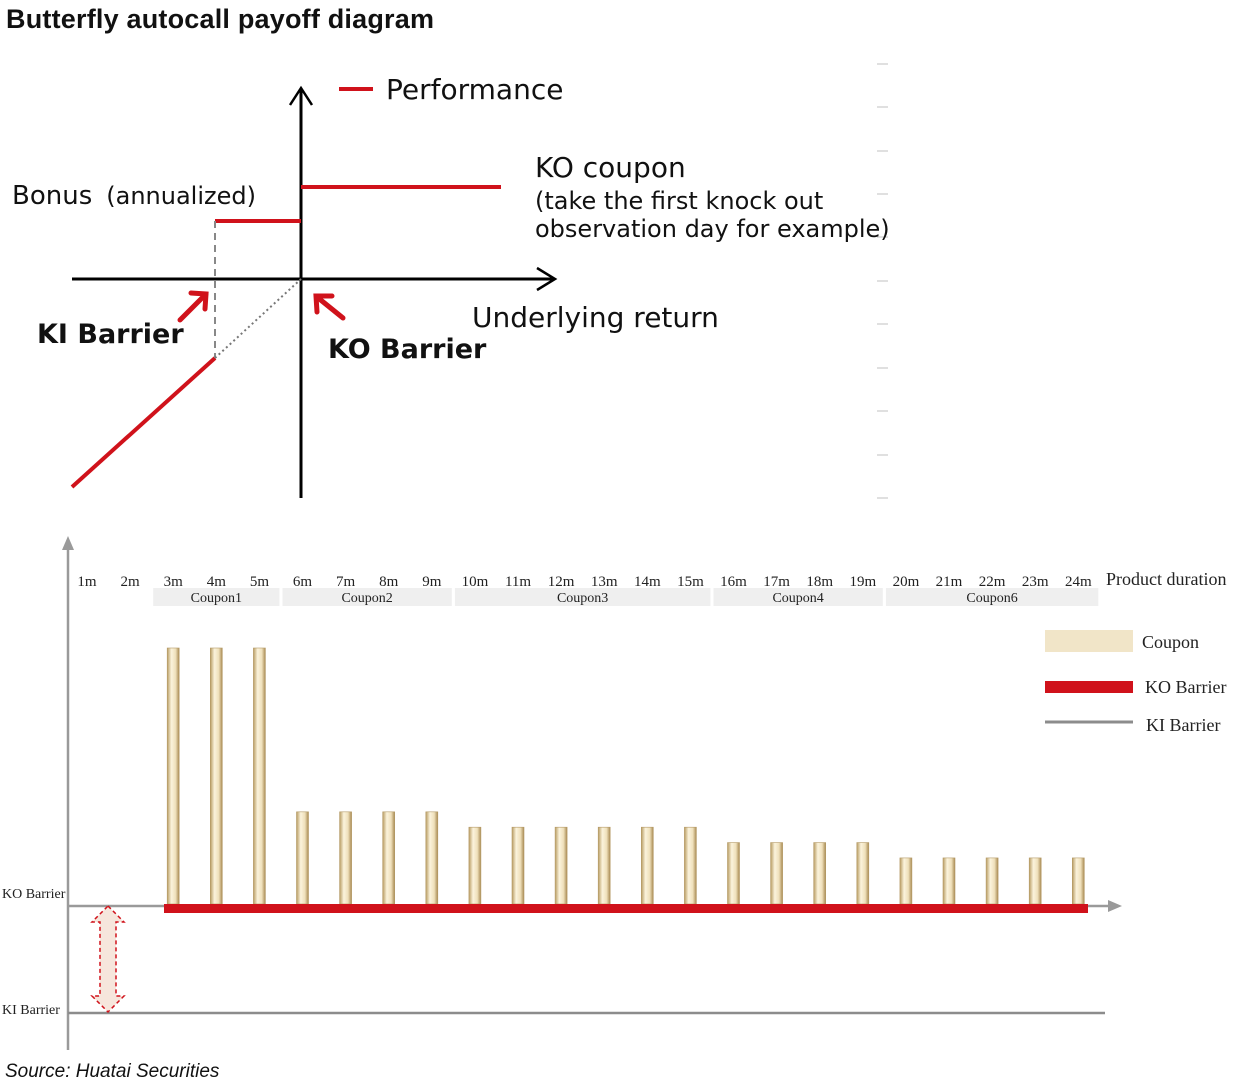 The width and height of the screenshot is (1249, 1087). What do you see at coordinates (626, 908) in the screenshot?
I see `ko-barrier-bar` at bounding box center [626, 908].